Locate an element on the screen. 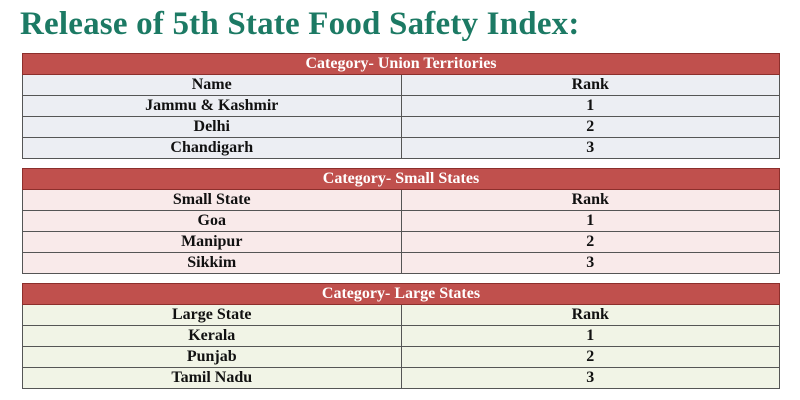 The width and height of the screenshot is (800, 400). row-name: Sikkim is located at coordinates (212, 263).